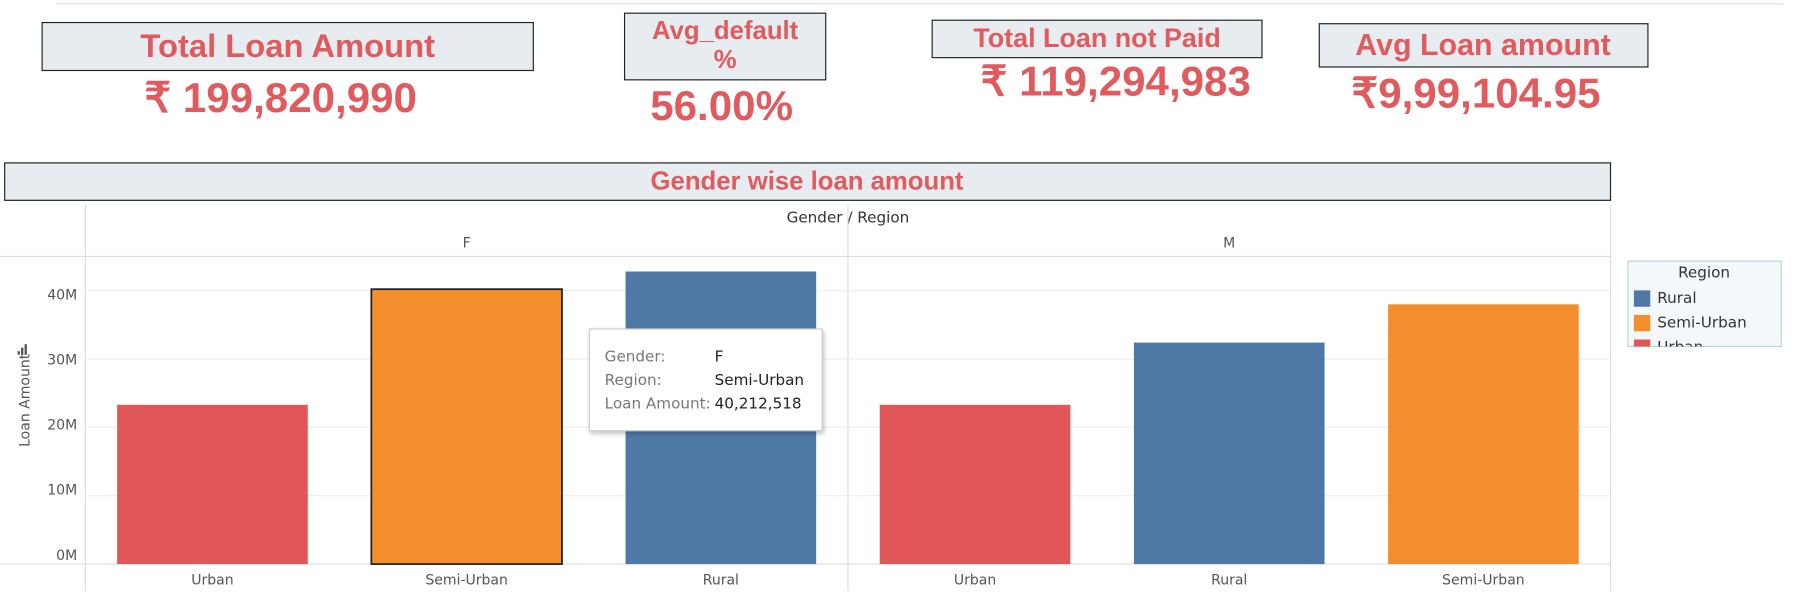  I want to click on y-tick-label: 20M, so click(62, 426).